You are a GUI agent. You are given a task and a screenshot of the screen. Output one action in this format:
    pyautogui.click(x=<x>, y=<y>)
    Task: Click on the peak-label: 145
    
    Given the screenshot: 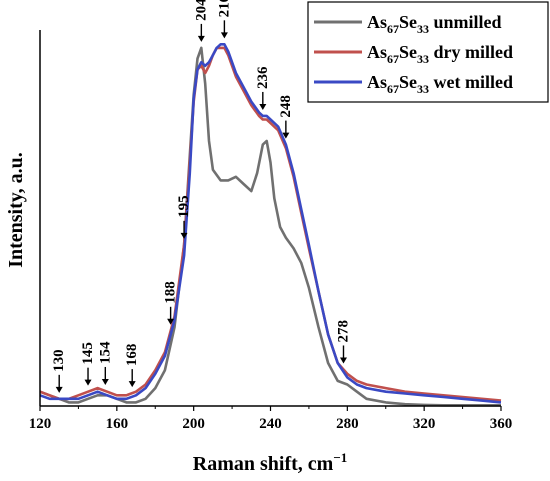 What is the action you would take?
    pyautogui.click(x=88, y=353)
    